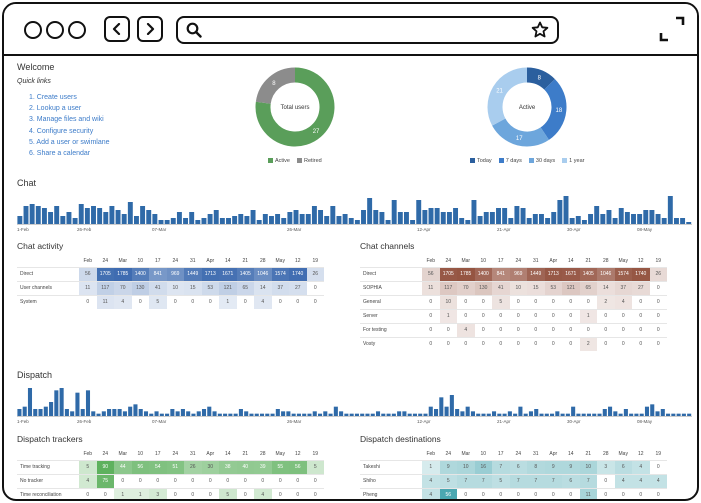 This screenshot has width=701, height=503. What do you see at coordinates (481, 161) in the screenshot?
I see `legend-item: Today` at bounding box center [481, 161].